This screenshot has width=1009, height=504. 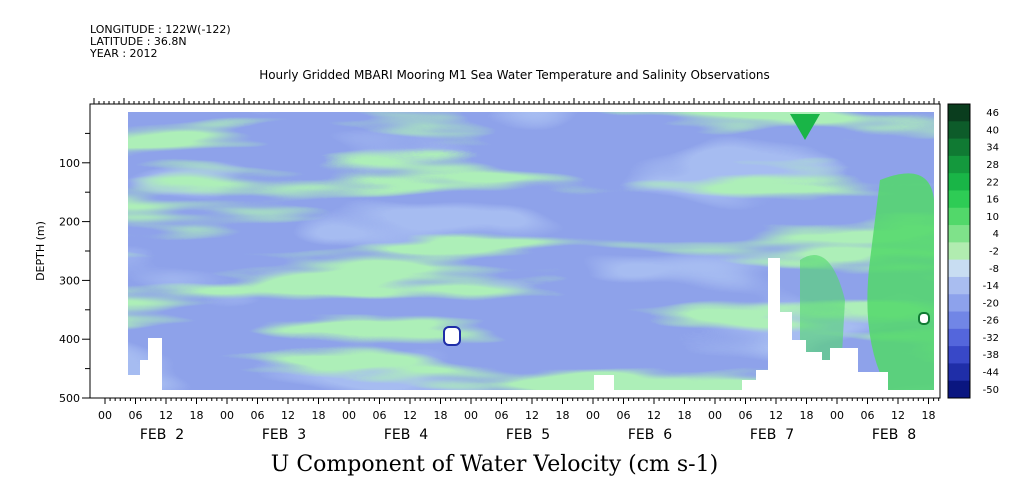 What do you see at coordinates (69, 398) in the screenshot?
I see `y-tick-label: 500` at bounding box center [69, 398].